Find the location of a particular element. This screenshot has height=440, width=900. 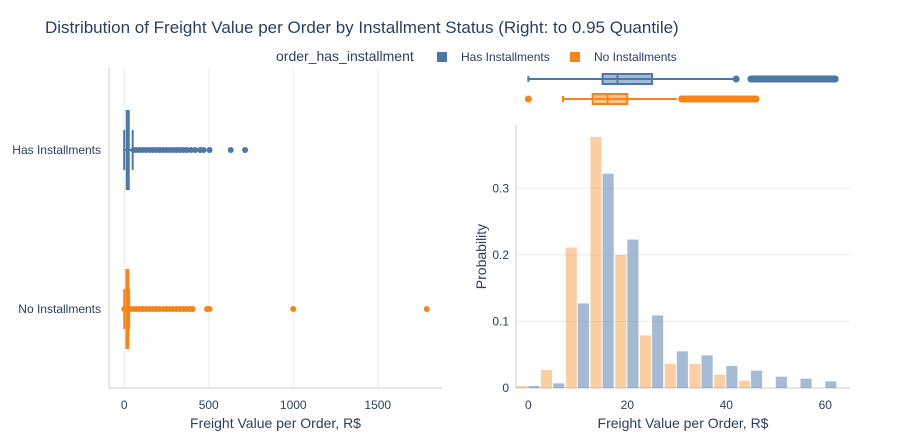

left-x-tick-label: 1500 is located at coordinates (377, 405).